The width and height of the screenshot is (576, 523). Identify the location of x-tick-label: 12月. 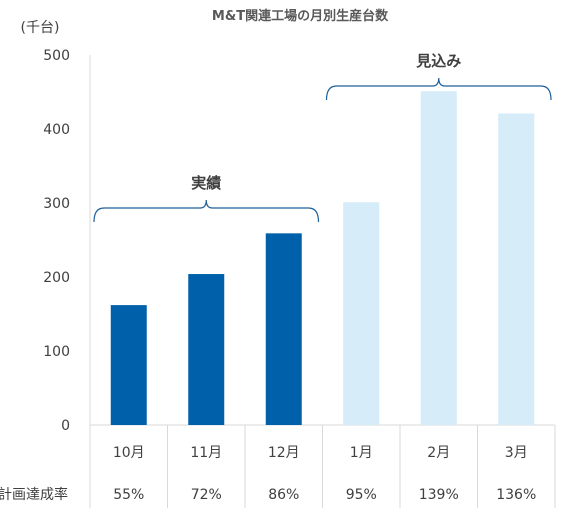
(284, 453).